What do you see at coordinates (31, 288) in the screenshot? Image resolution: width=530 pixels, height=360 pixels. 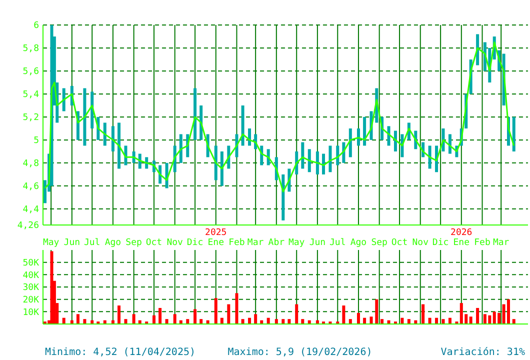 I see `y-tick-label: 30K` at bounding box center [31, 288].